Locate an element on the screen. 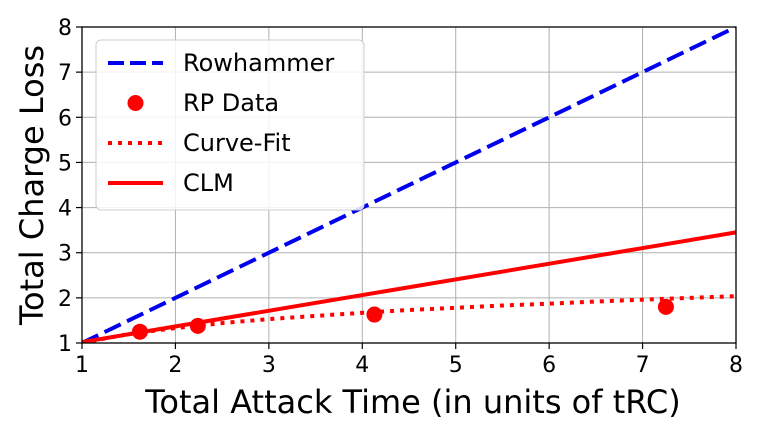 This screenshot has height=435, width=761. series-line-curve-fit is located at coordinates (409, 318).